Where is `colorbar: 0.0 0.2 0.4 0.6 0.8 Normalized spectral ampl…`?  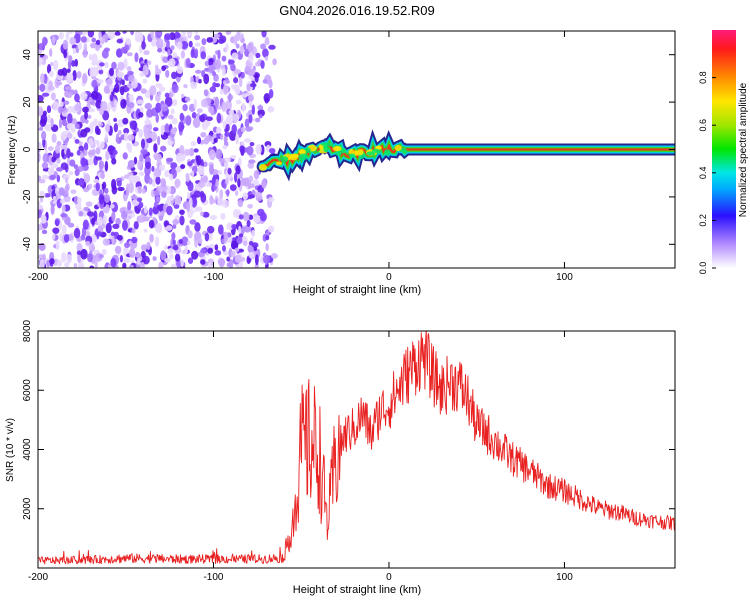 colorbar: 0.0 0.2 0.4 0.6 0.8 Normalized spectral ampl… is located at coordinates (723, 152).